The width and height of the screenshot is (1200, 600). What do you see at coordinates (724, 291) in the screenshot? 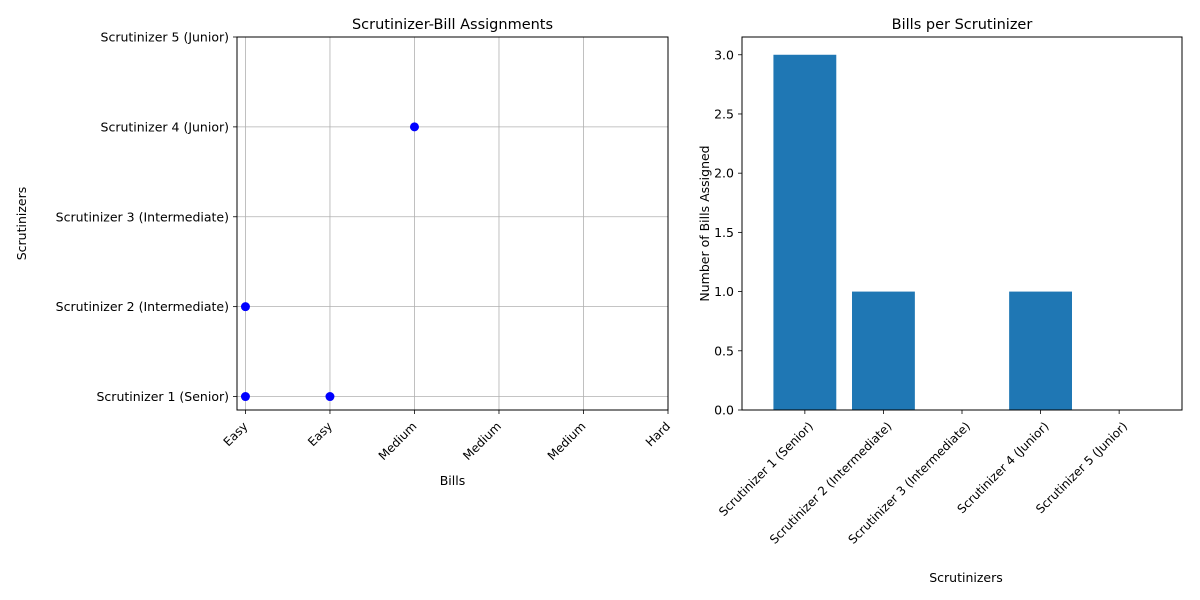
I see `bar-y-tick-label: 1.0` at bounding box center [724, 291].